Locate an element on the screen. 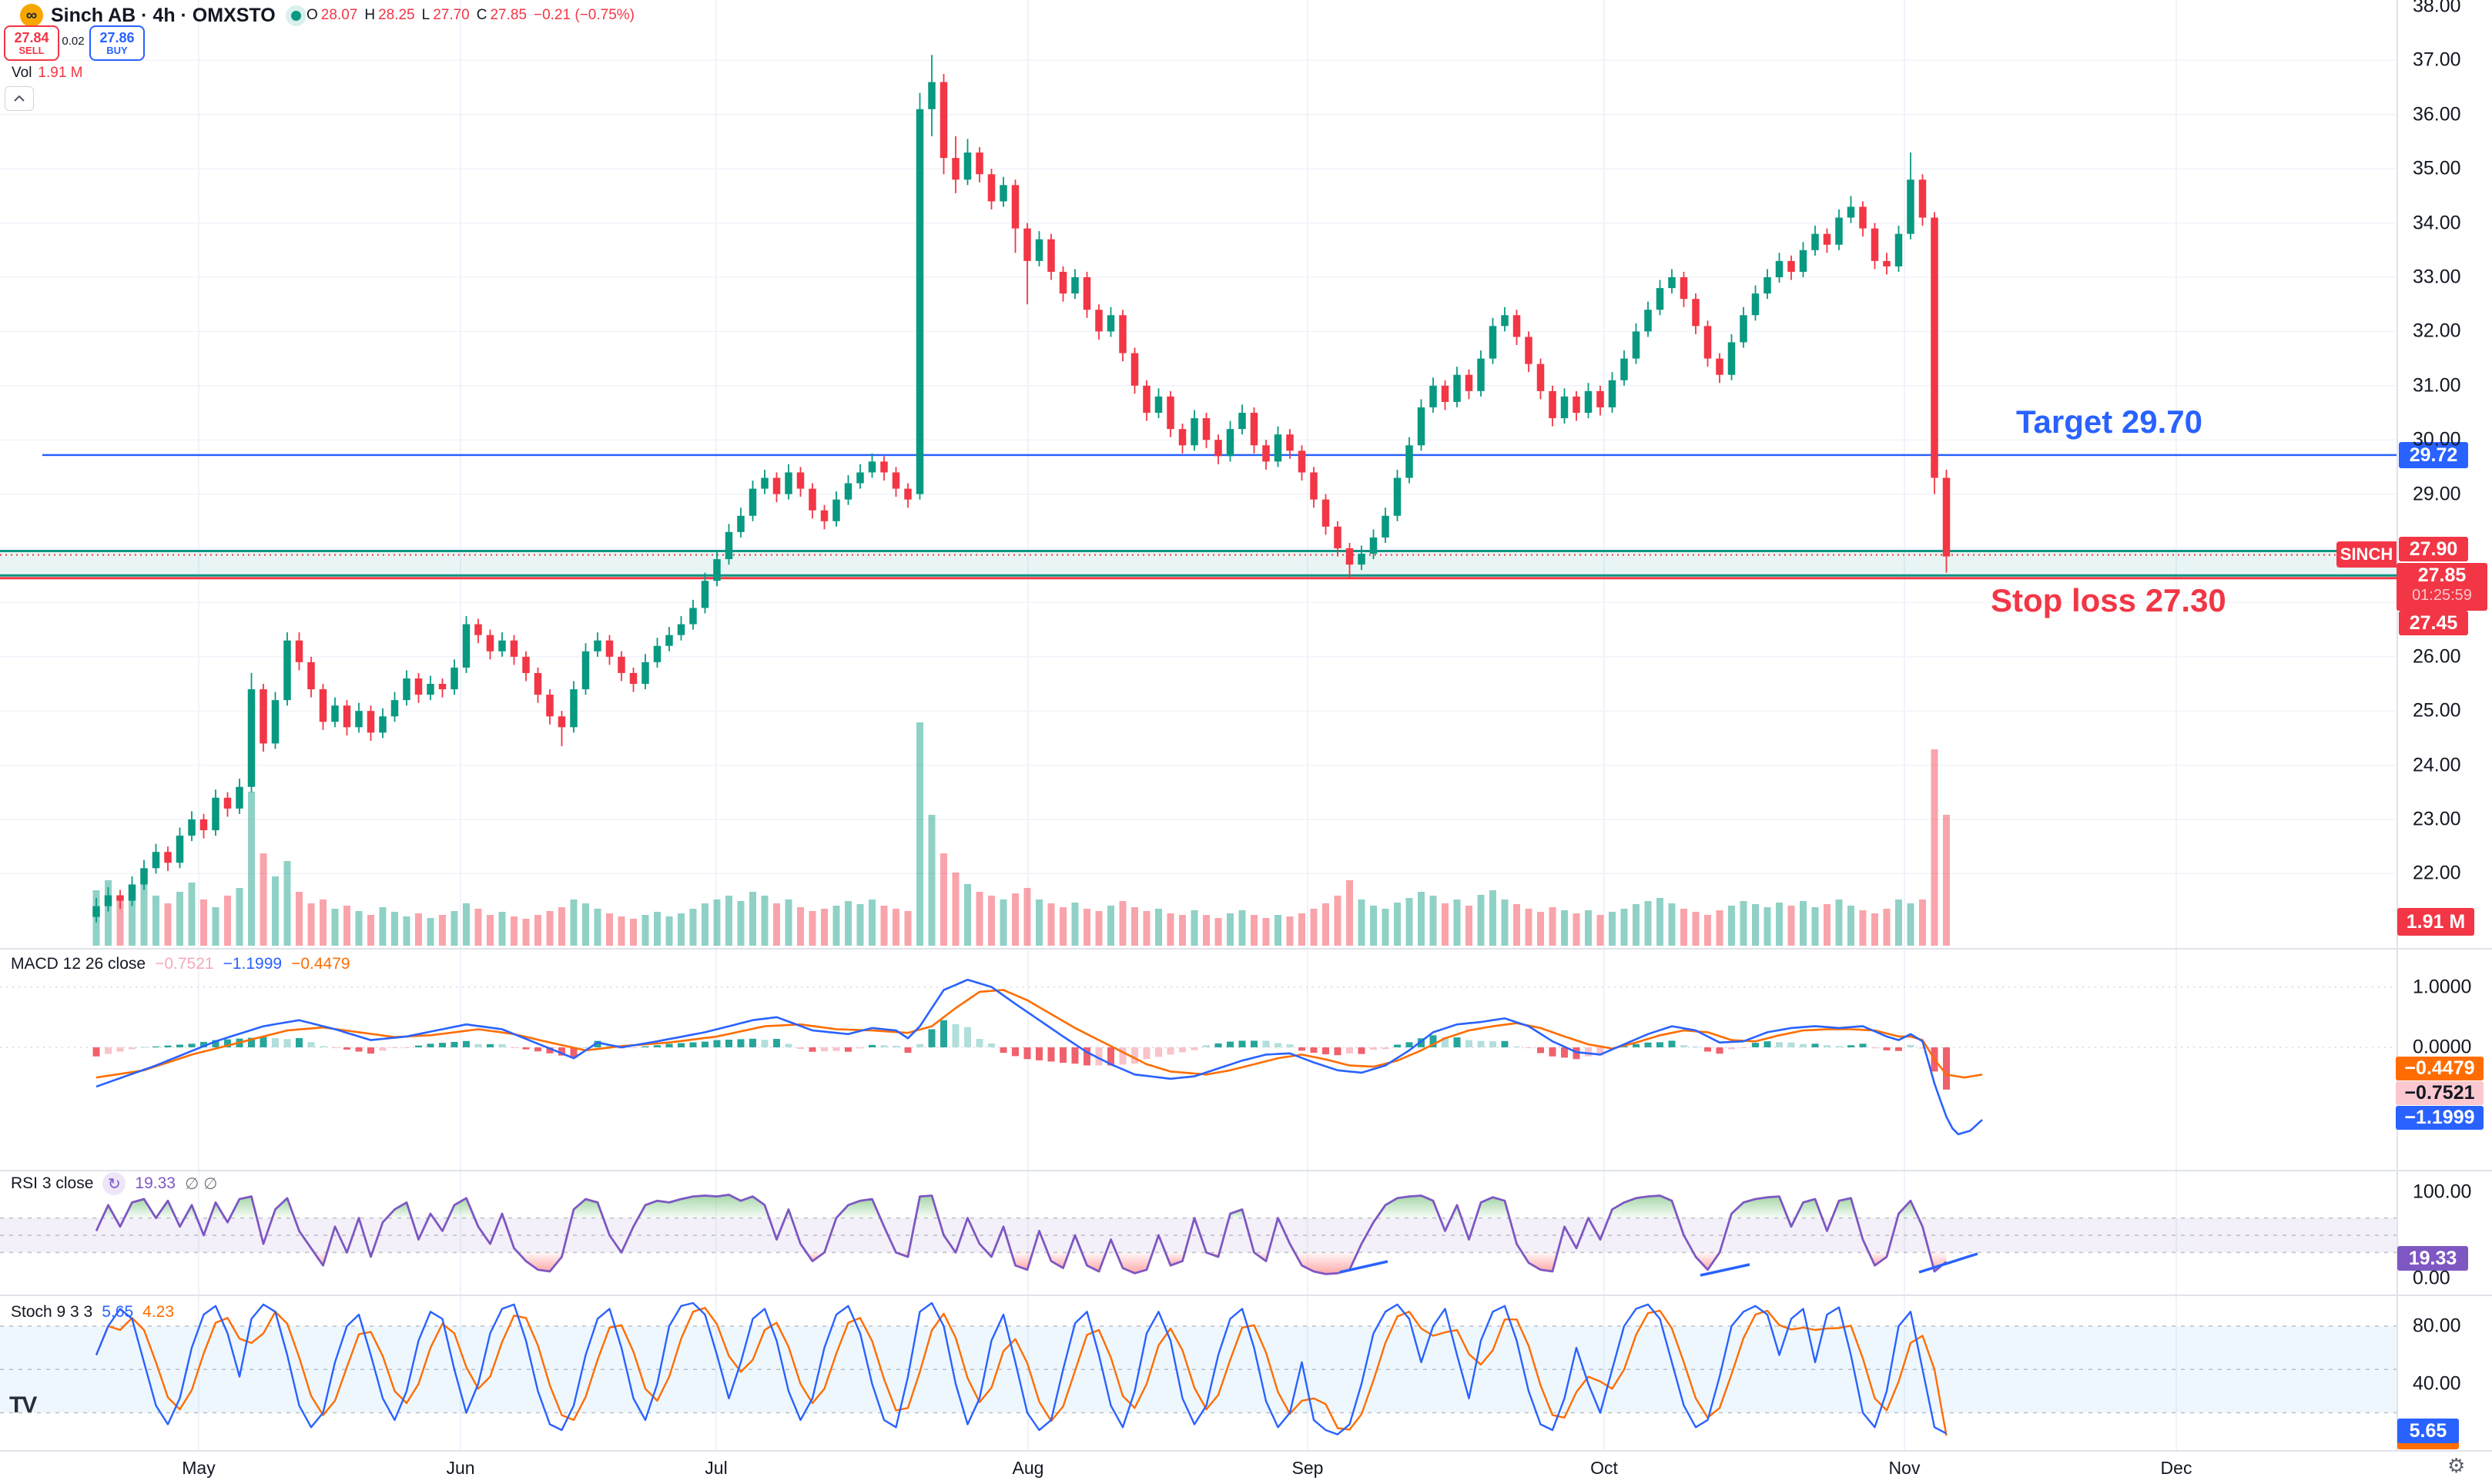 The width and height of the screenshot is (2492, 1484). sell-button: 27.84 SELL is located at coordinates (31, 43).